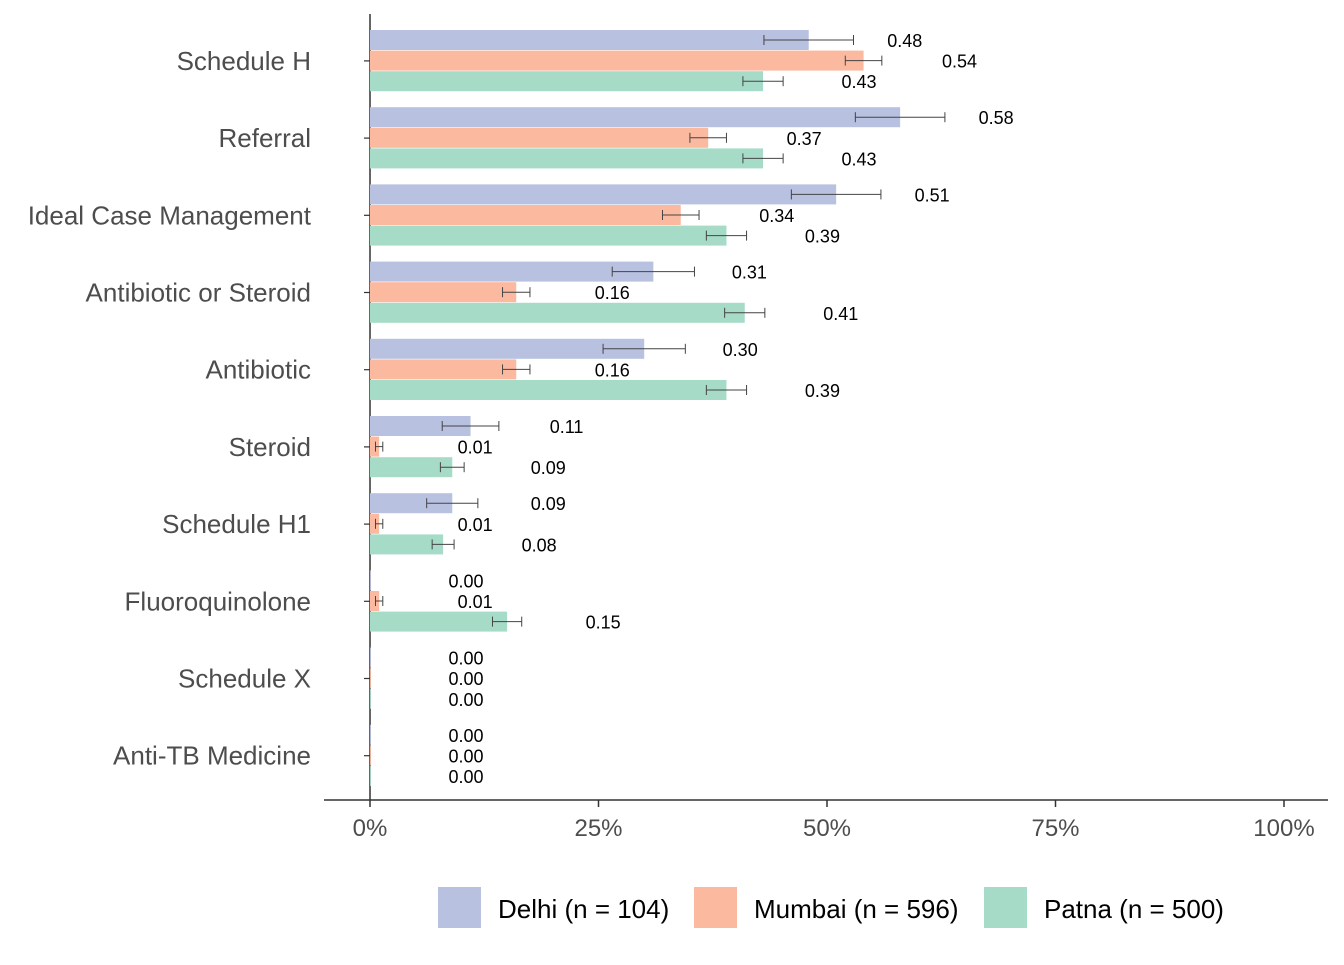  What do you see at coordinates (1134, 909) in the screenshot?
I see `legend-label: Patna (n = 500)` at bounding box center [1134, 909].